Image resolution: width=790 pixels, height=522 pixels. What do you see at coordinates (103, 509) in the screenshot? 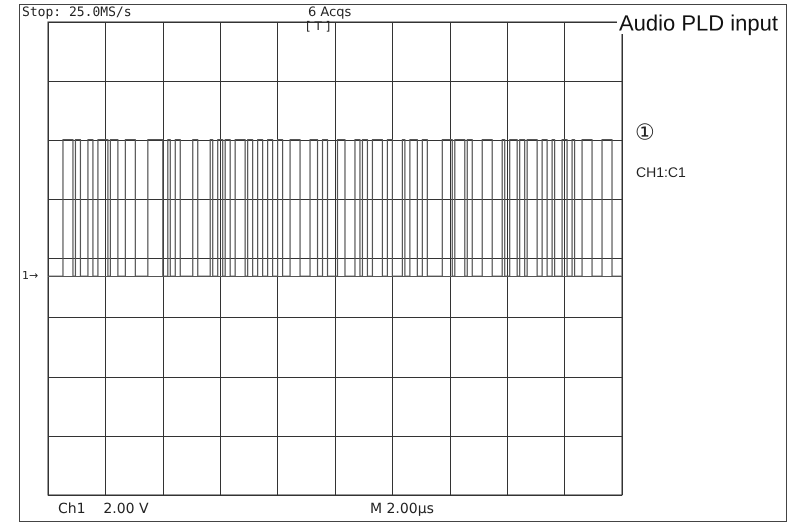
I see `text: Ch1 2.00 V` at bounding box center [103, 509].